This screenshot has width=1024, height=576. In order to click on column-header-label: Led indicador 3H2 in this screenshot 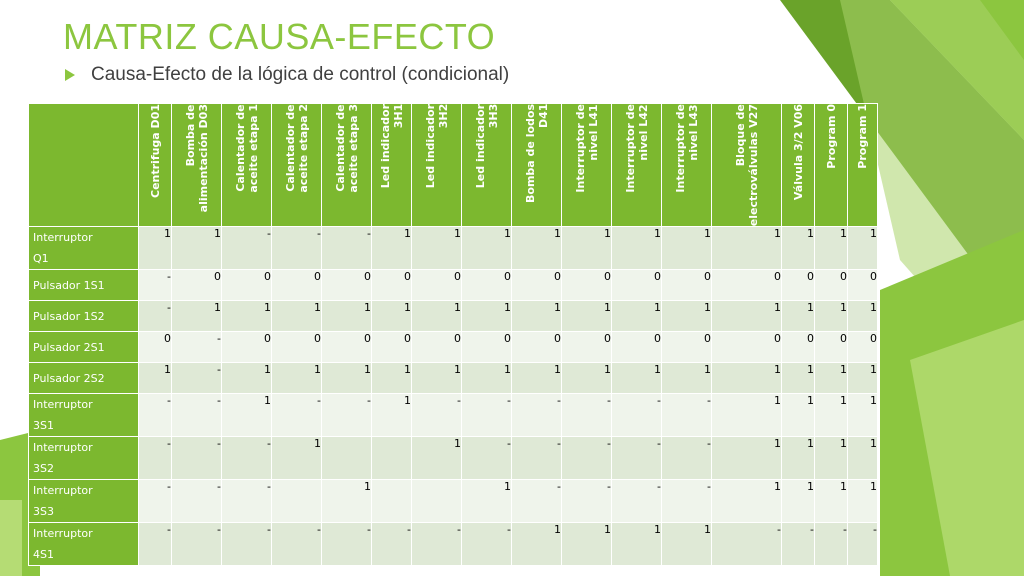, I will do `click(436, 146)`.